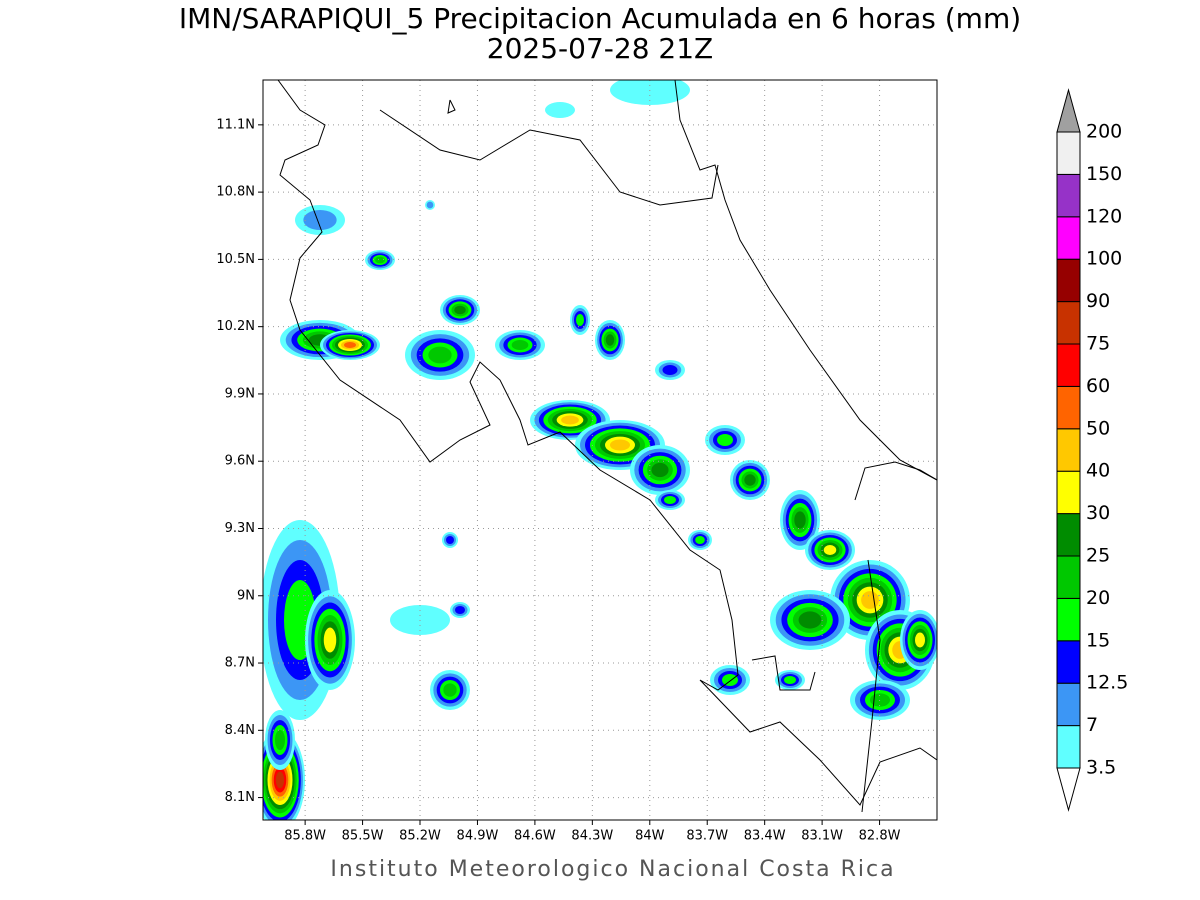 The image size is (1200, 900). What do you see at coordinates (1098, 598) in the screenshot?
I see `colorbar-label: 20` at bounding box center [1098, 598].